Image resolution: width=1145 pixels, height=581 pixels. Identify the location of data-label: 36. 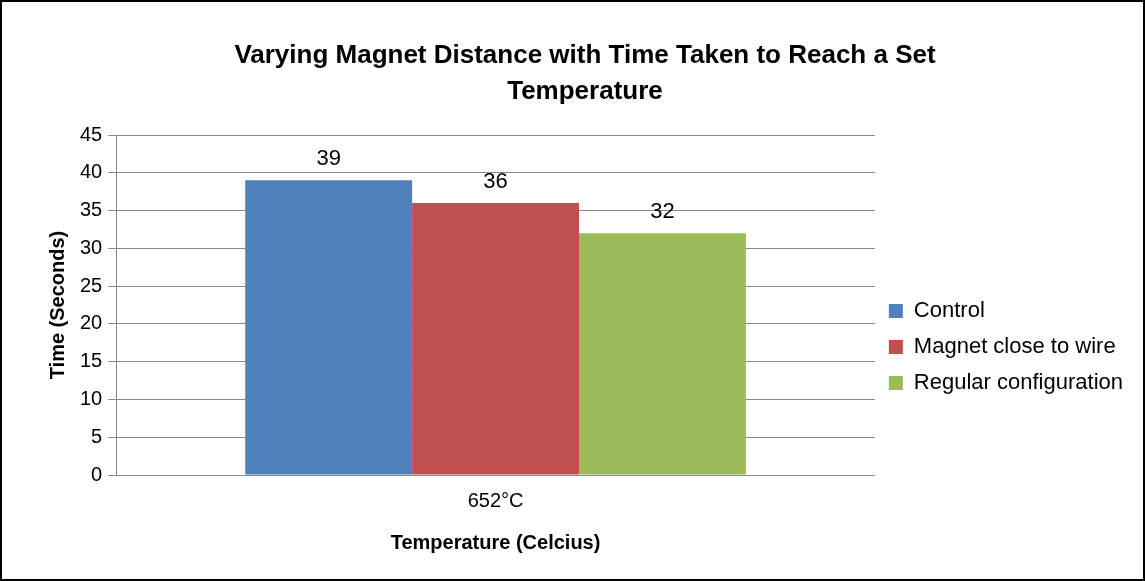
(495, 181).